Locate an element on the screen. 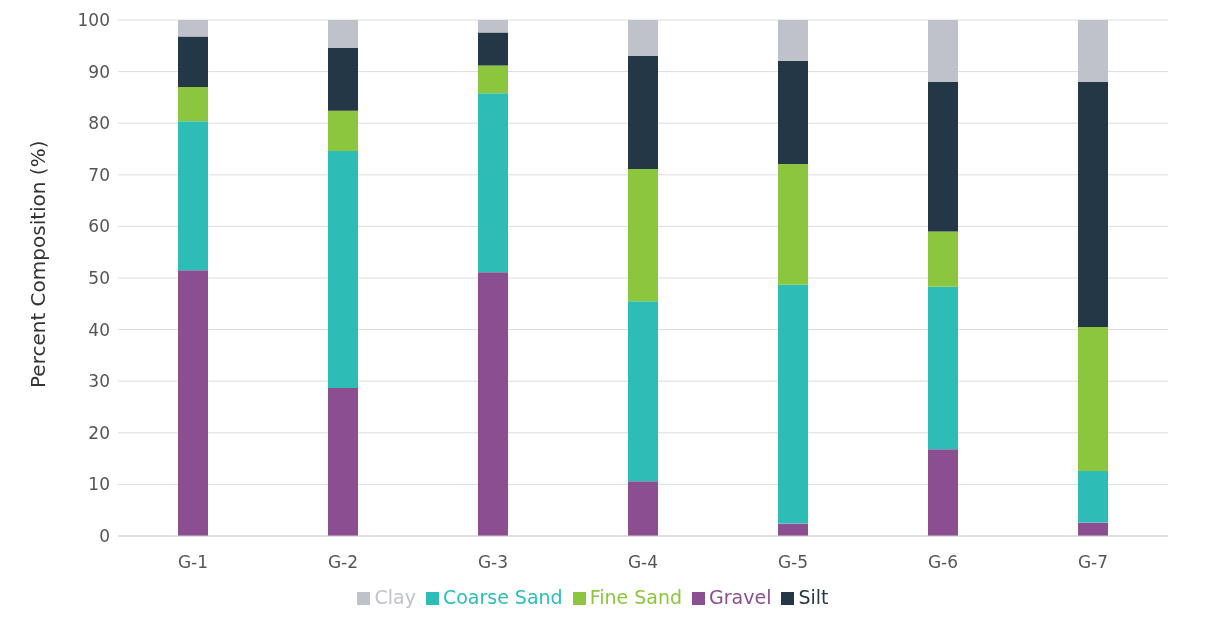 The image size is (1207, 624). y-tick-label: 90 is located at coordinates (99, 71).